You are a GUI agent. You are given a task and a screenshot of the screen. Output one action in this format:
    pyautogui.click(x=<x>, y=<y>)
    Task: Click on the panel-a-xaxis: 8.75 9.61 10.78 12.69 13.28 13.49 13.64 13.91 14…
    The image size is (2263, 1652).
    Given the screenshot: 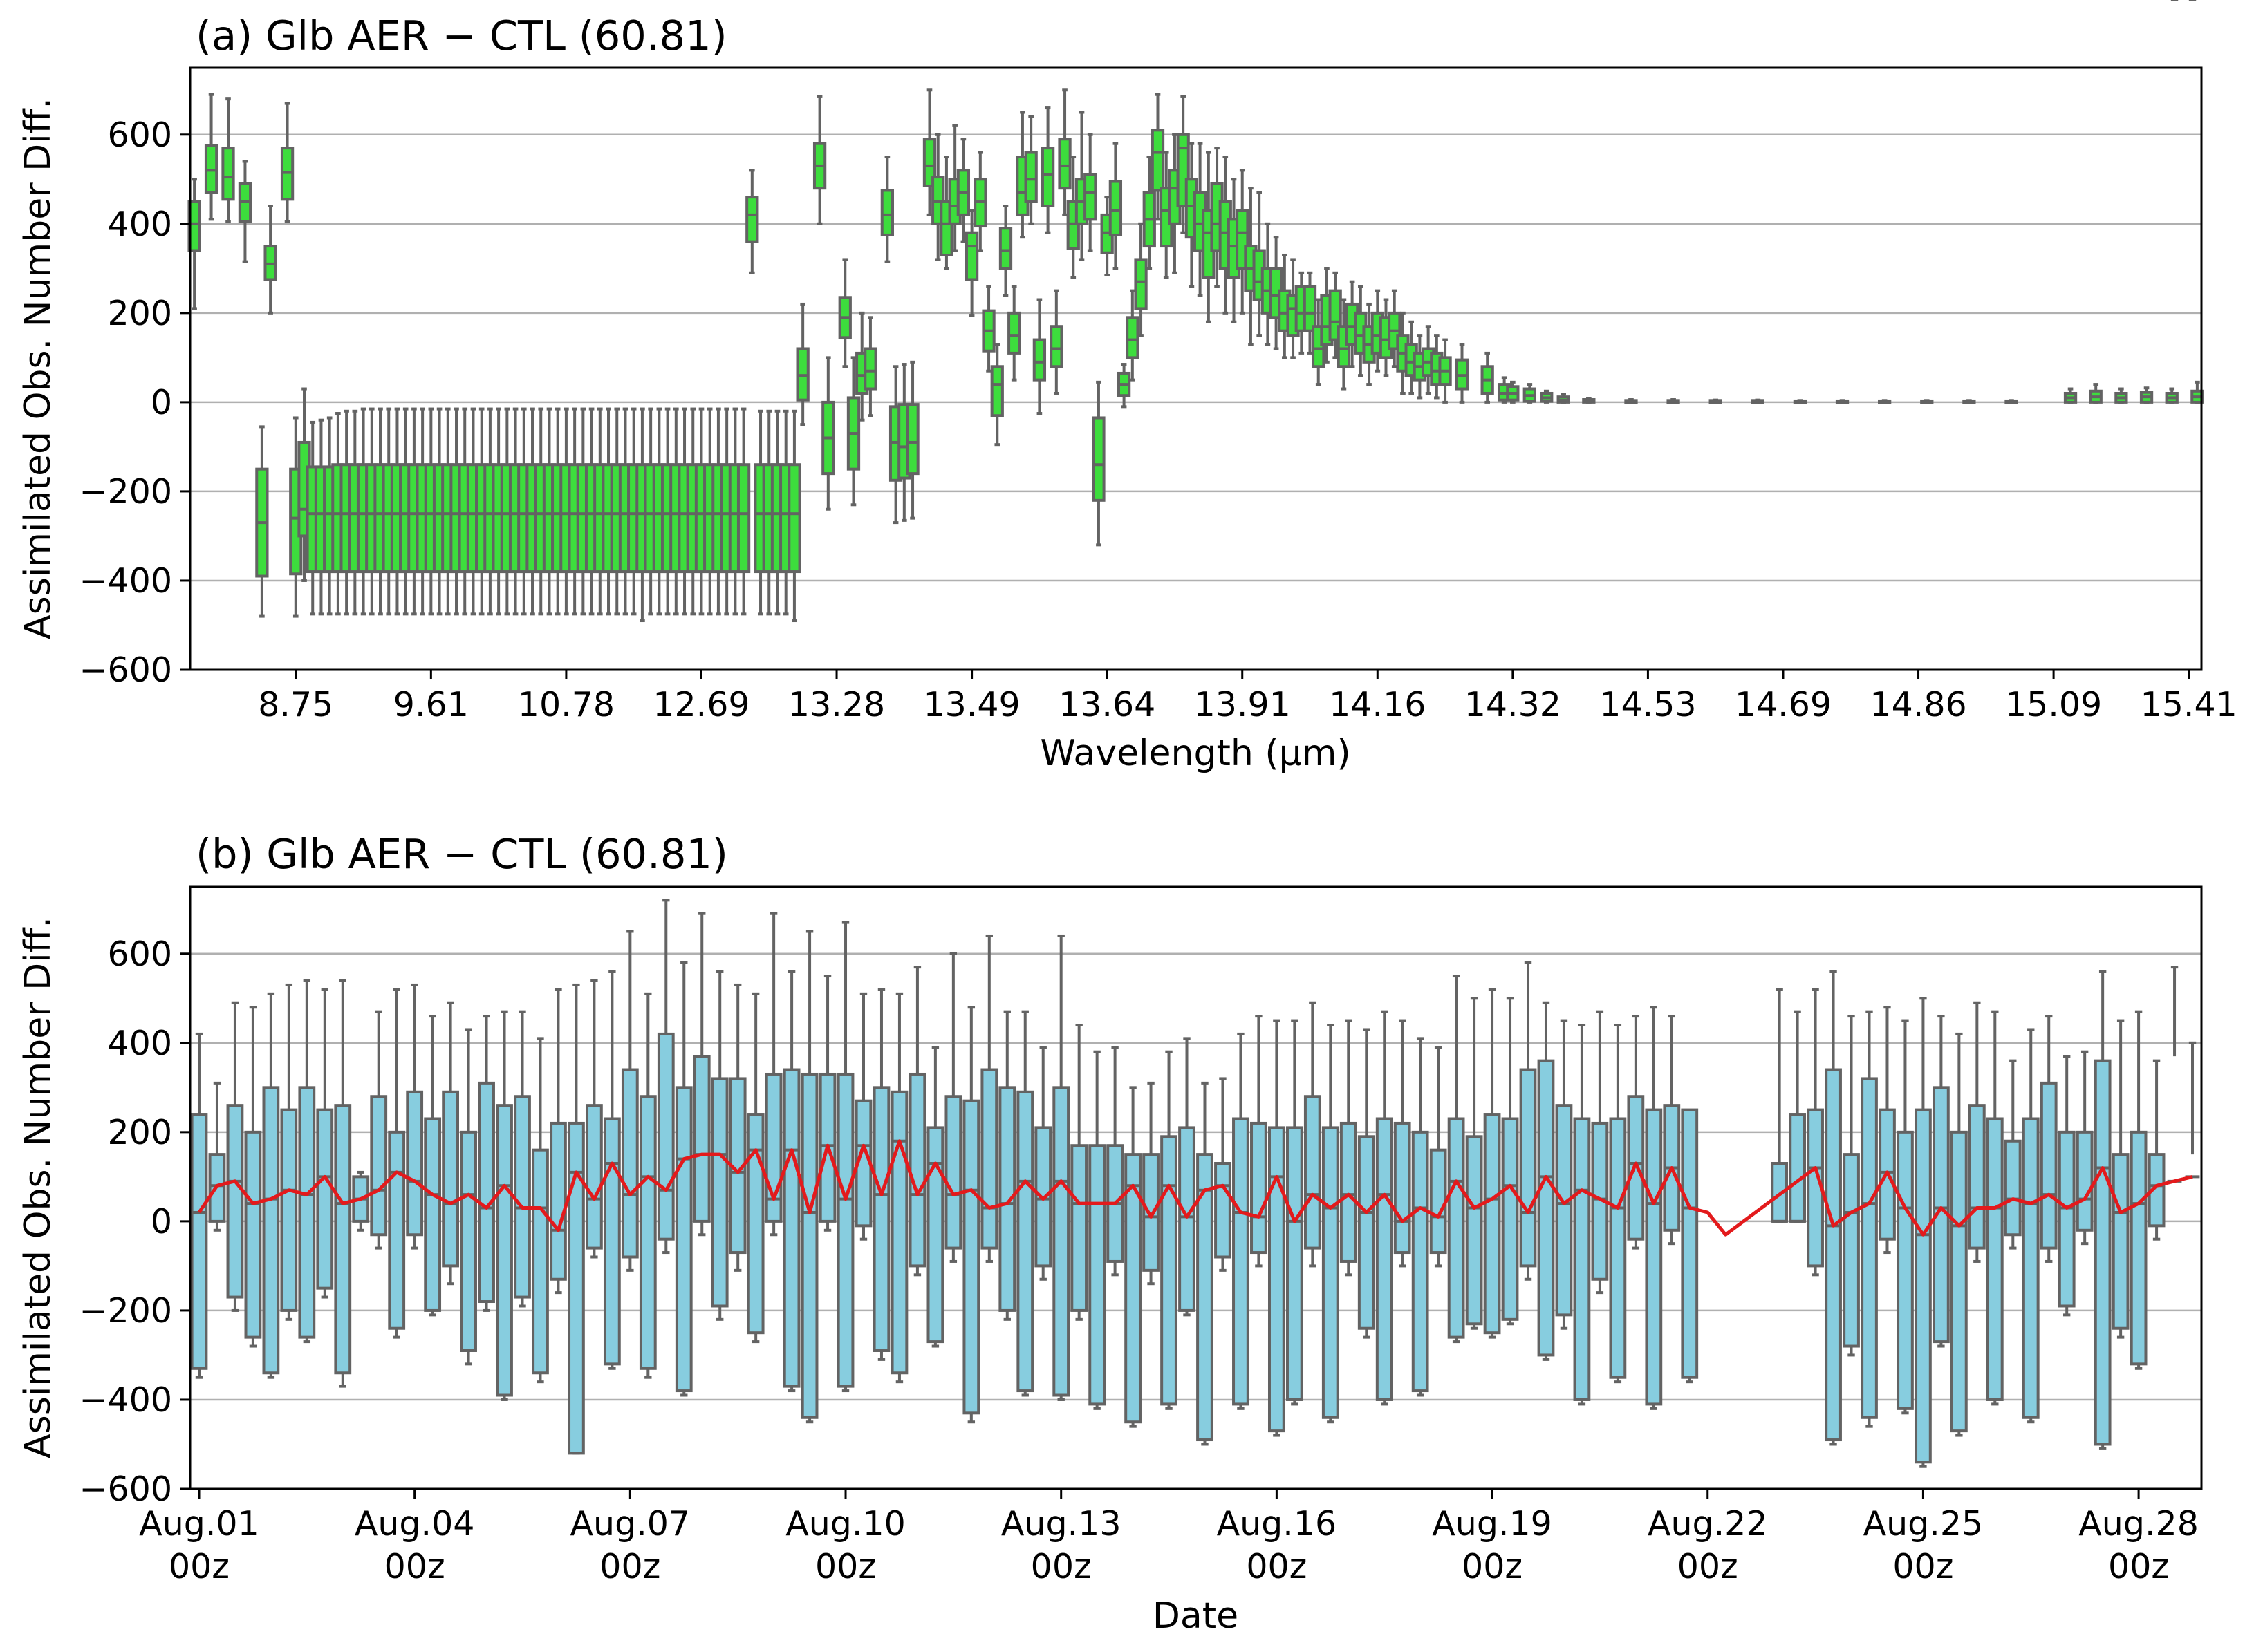 What is the action you would take?
    pyautogui.click(x=1247, y=697)
    